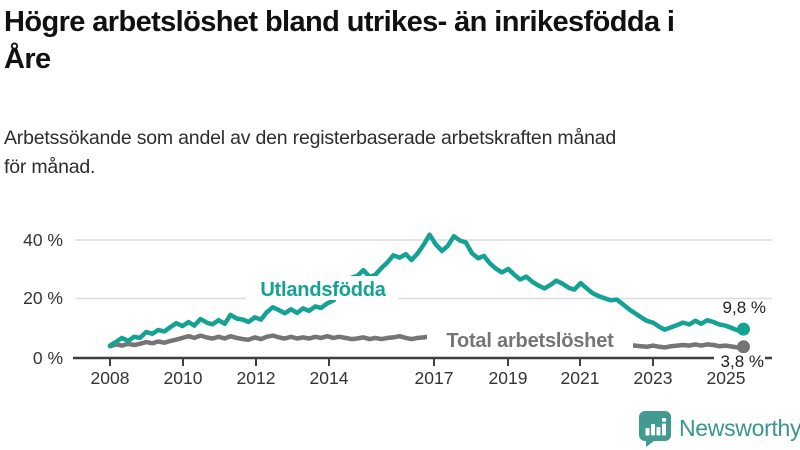 Image resolution: width=800 pixels, height=450 pixels. I want to click on x-axis-ticks, so click(418, 362).